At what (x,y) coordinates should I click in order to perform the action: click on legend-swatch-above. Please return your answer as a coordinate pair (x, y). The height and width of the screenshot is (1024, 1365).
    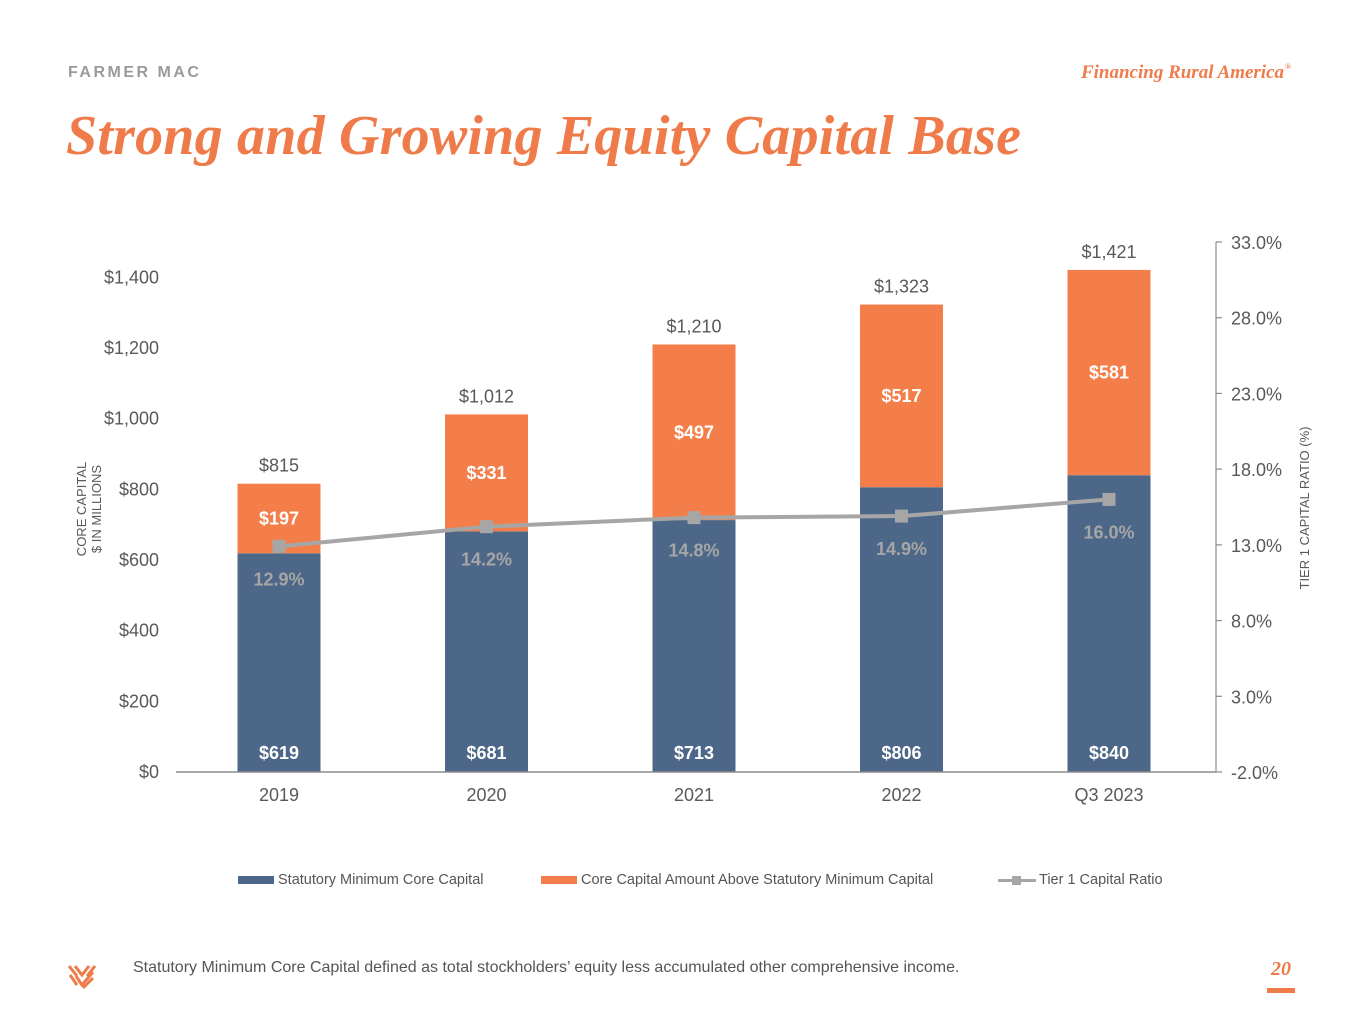
    Looking at the image, I should click on (559, 880).